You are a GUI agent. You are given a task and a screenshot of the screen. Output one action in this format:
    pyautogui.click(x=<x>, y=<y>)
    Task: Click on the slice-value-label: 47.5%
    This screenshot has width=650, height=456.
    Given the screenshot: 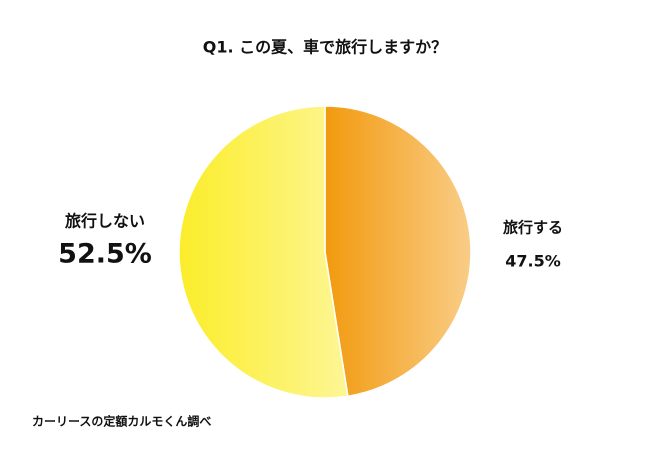 What is the action you would take?
    pyautogui.click(x=533, y=261)
    